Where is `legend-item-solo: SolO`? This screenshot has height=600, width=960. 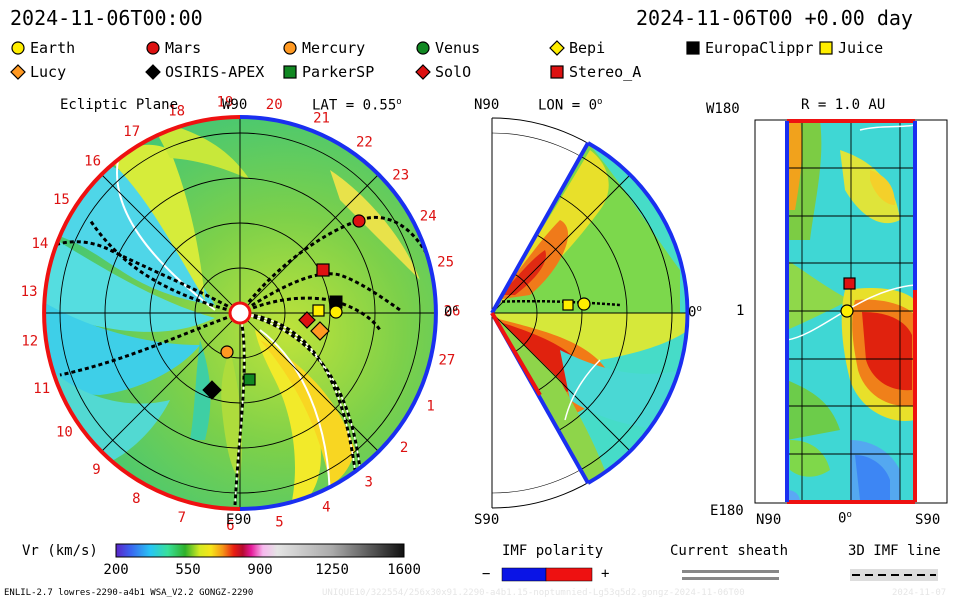
legend-item-solo: SolO is located at coordinates (443, 72).